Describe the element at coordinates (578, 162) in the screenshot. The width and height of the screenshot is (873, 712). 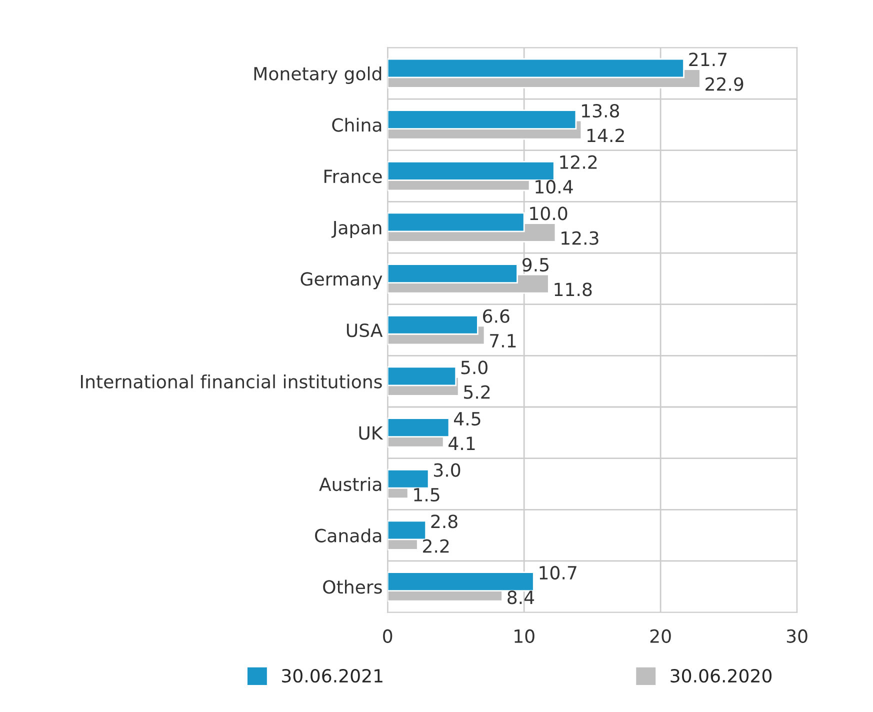
I see `data-label: 12.2` at that location.